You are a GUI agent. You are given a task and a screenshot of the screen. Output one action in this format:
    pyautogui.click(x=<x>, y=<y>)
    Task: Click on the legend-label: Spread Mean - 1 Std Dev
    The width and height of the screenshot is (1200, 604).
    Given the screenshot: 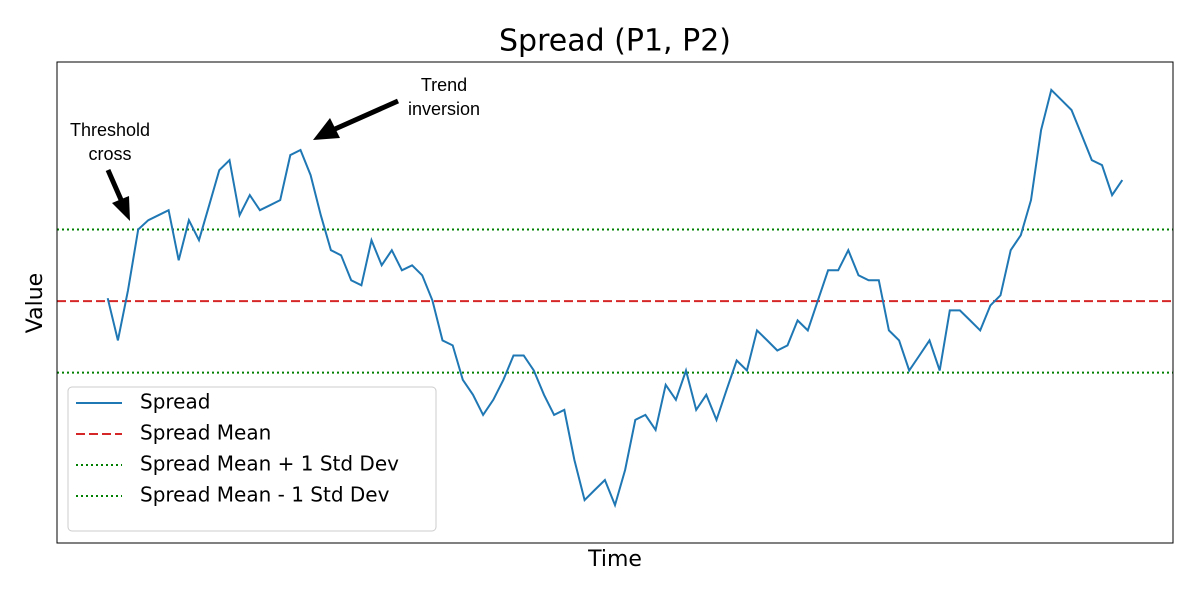 What is the action you would take?
    pyautogui.click(x=265, y=495)
    